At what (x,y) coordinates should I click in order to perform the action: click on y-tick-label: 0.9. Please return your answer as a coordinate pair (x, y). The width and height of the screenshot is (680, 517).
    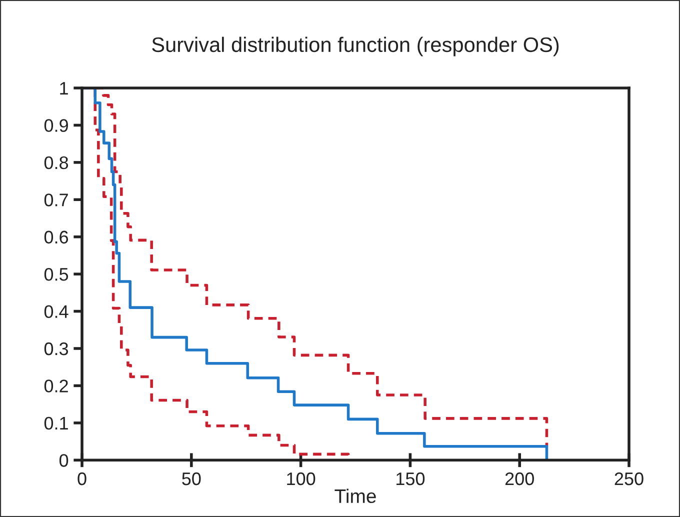
    Looking at the image, I should click on (56, 125).